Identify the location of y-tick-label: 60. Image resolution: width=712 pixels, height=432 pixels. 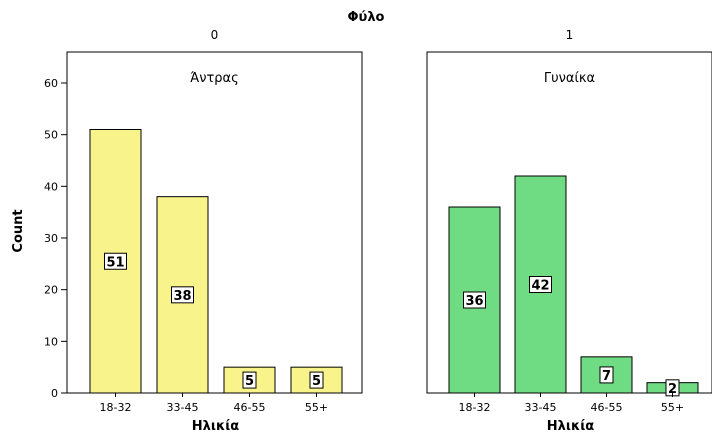
(51, 83).